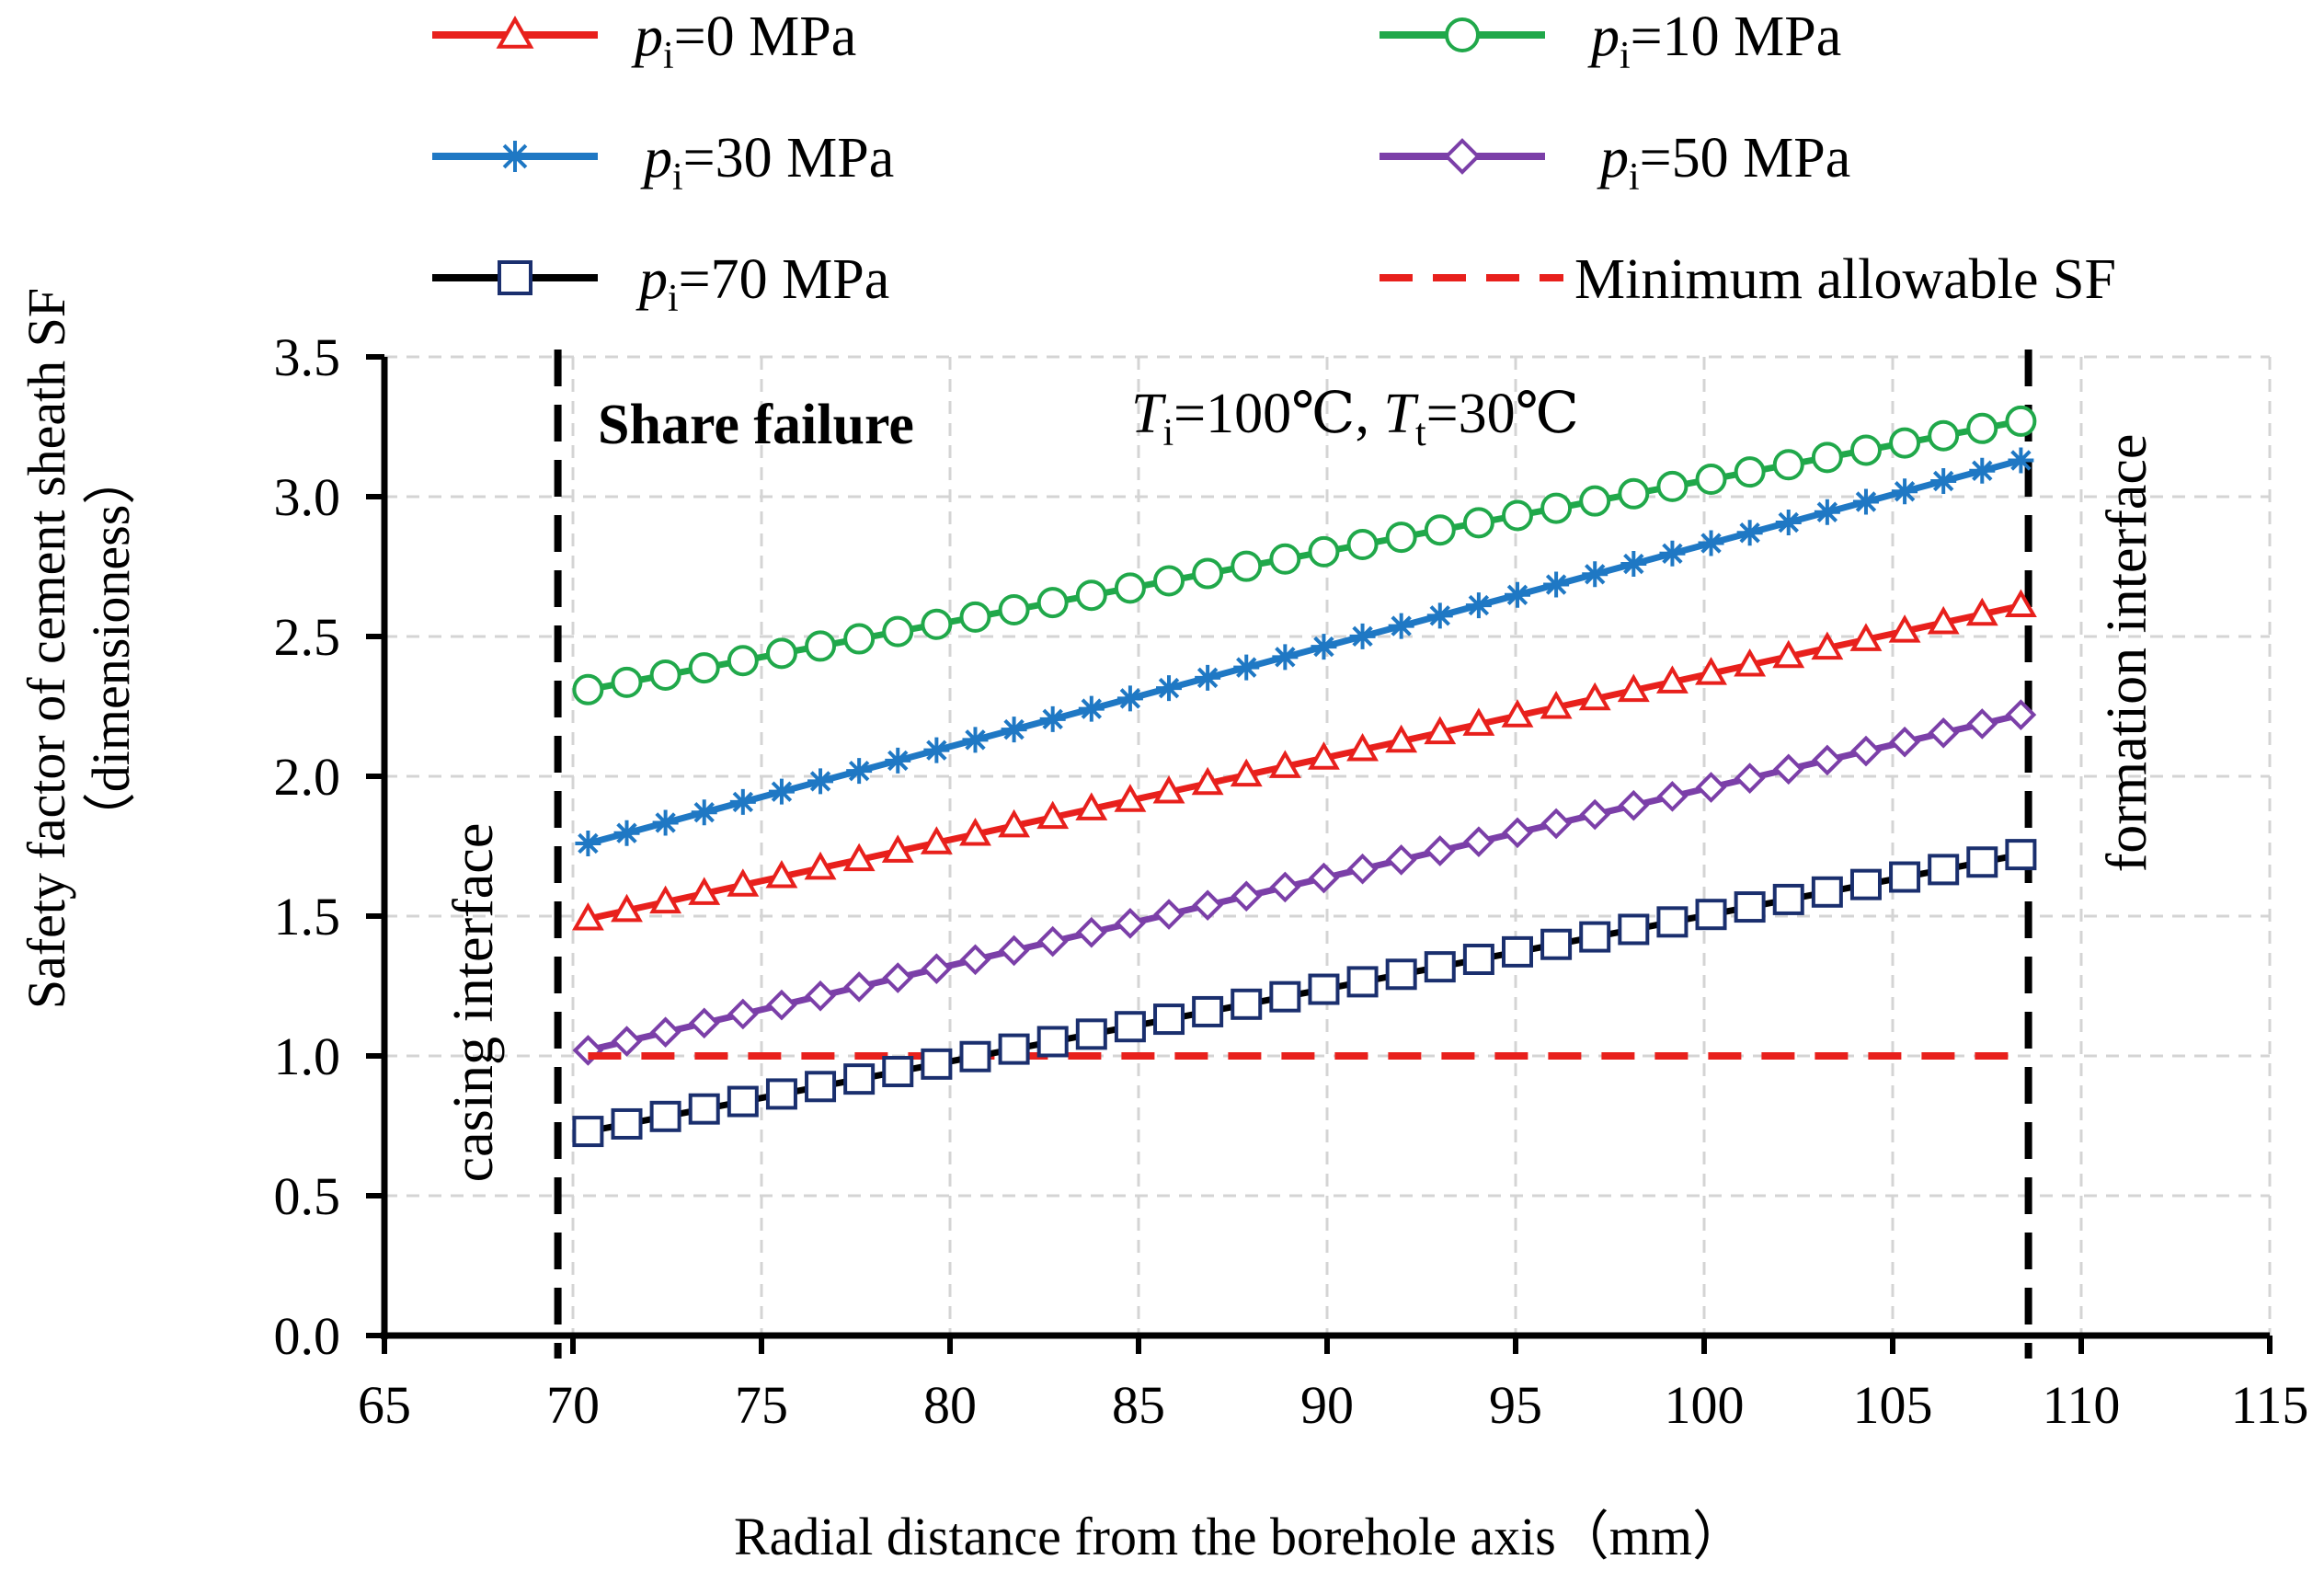 The height and width of the screenshot is (1571, 2324). What do you see at coordinates (660, 284) in the screenshot?
I see `legend-item: pi=70 MPa` at bounding box center [660, 284].